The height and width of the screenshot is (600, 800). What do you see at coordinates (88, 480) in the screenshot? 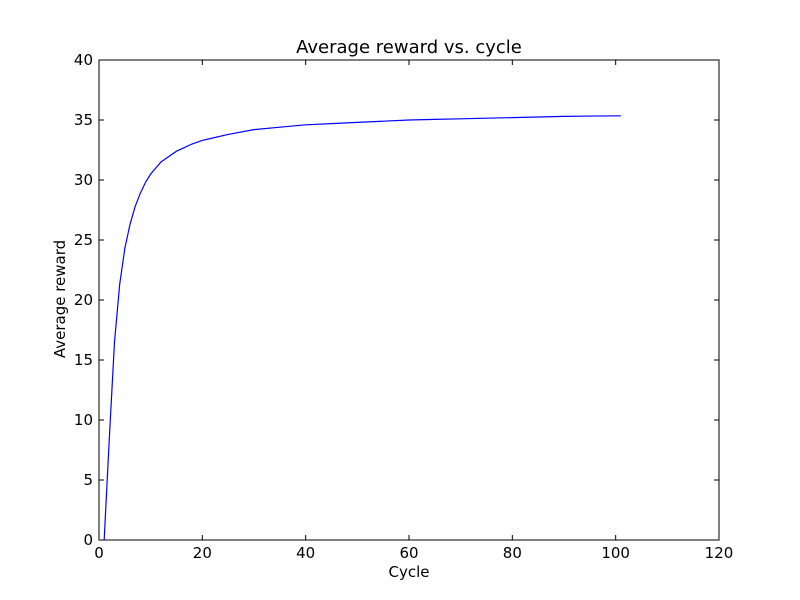
I see `y-tick-label: 5` at bounding box center [88, 480].